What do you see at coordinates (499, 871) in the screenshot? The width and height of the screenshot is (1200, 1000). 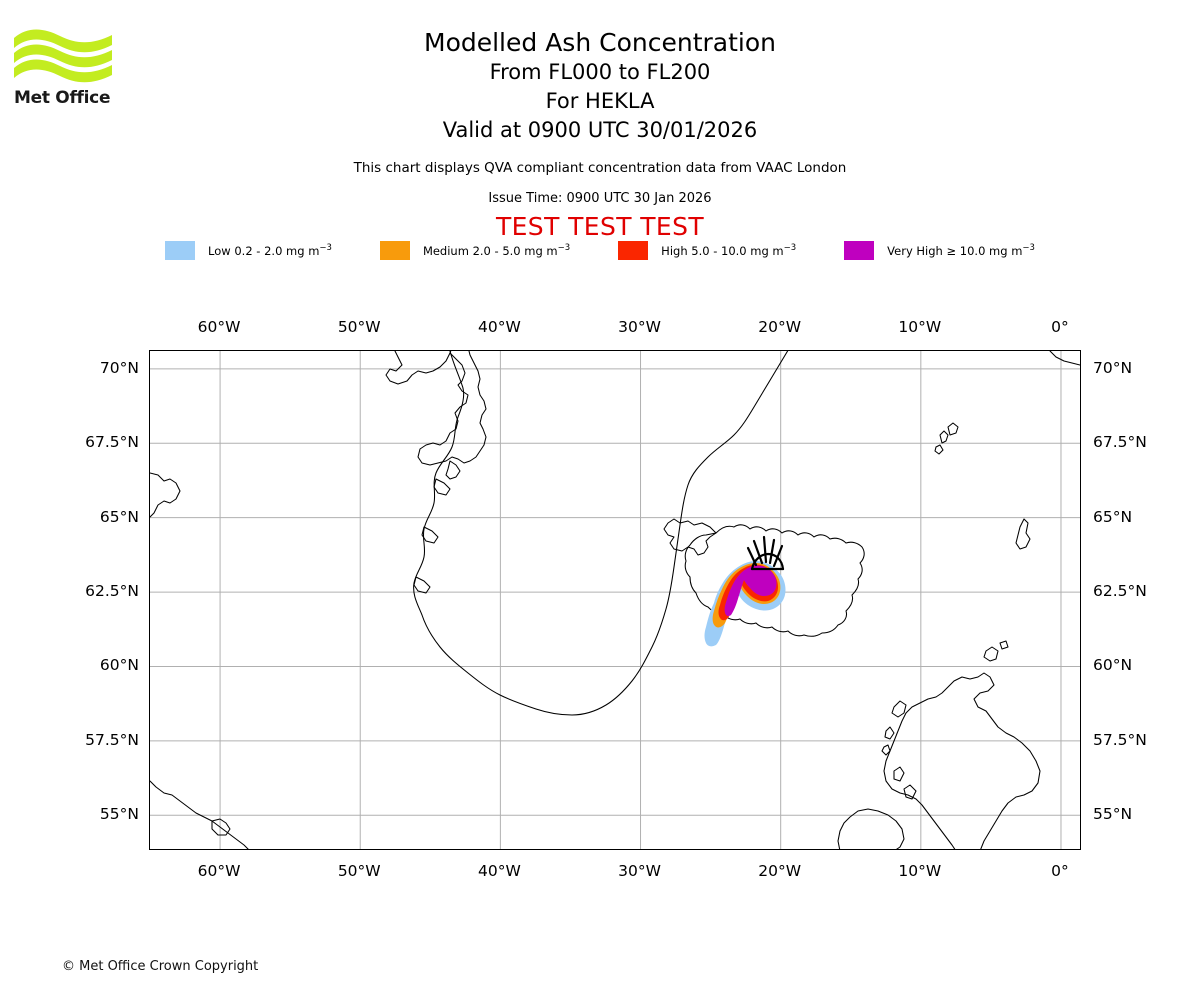 I see `lon-tick-label-bottom: 40°W` at bounding box center [499, 871].